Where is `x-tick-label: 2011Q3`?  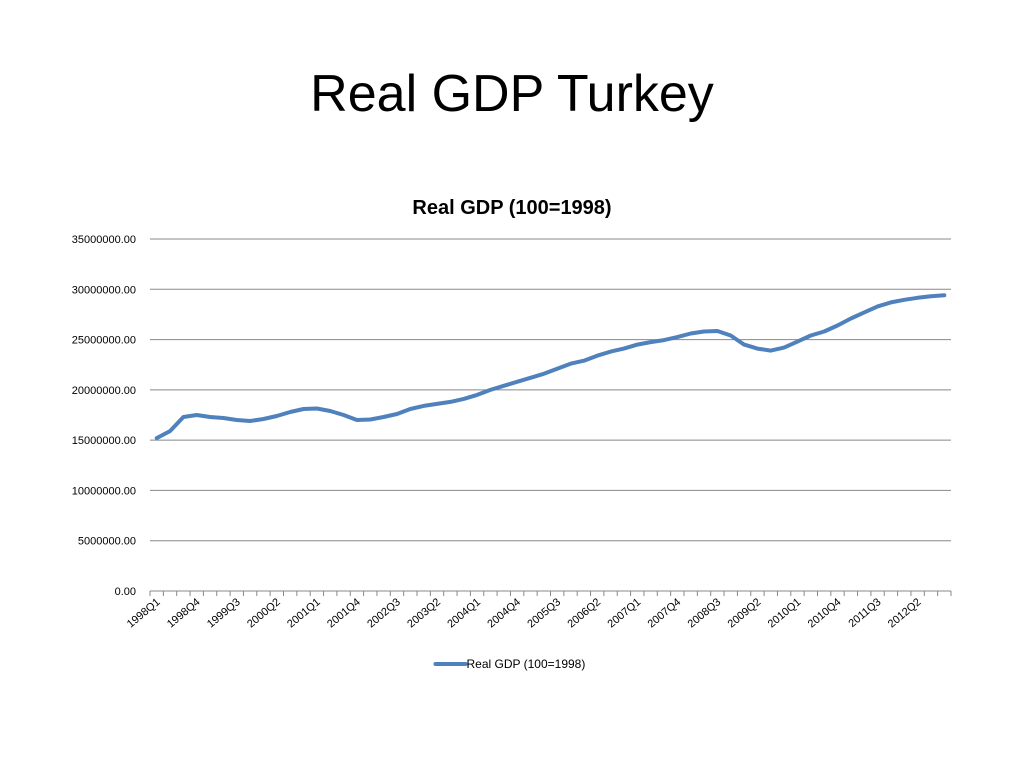 x-tick-label: 2011Q3 is located at coordinates (864, 613).